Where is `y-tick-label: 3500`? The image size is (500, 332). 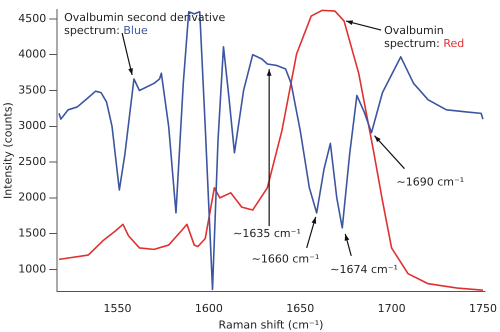
y-tick-label: 3500 is located at coordinates (32, 89).